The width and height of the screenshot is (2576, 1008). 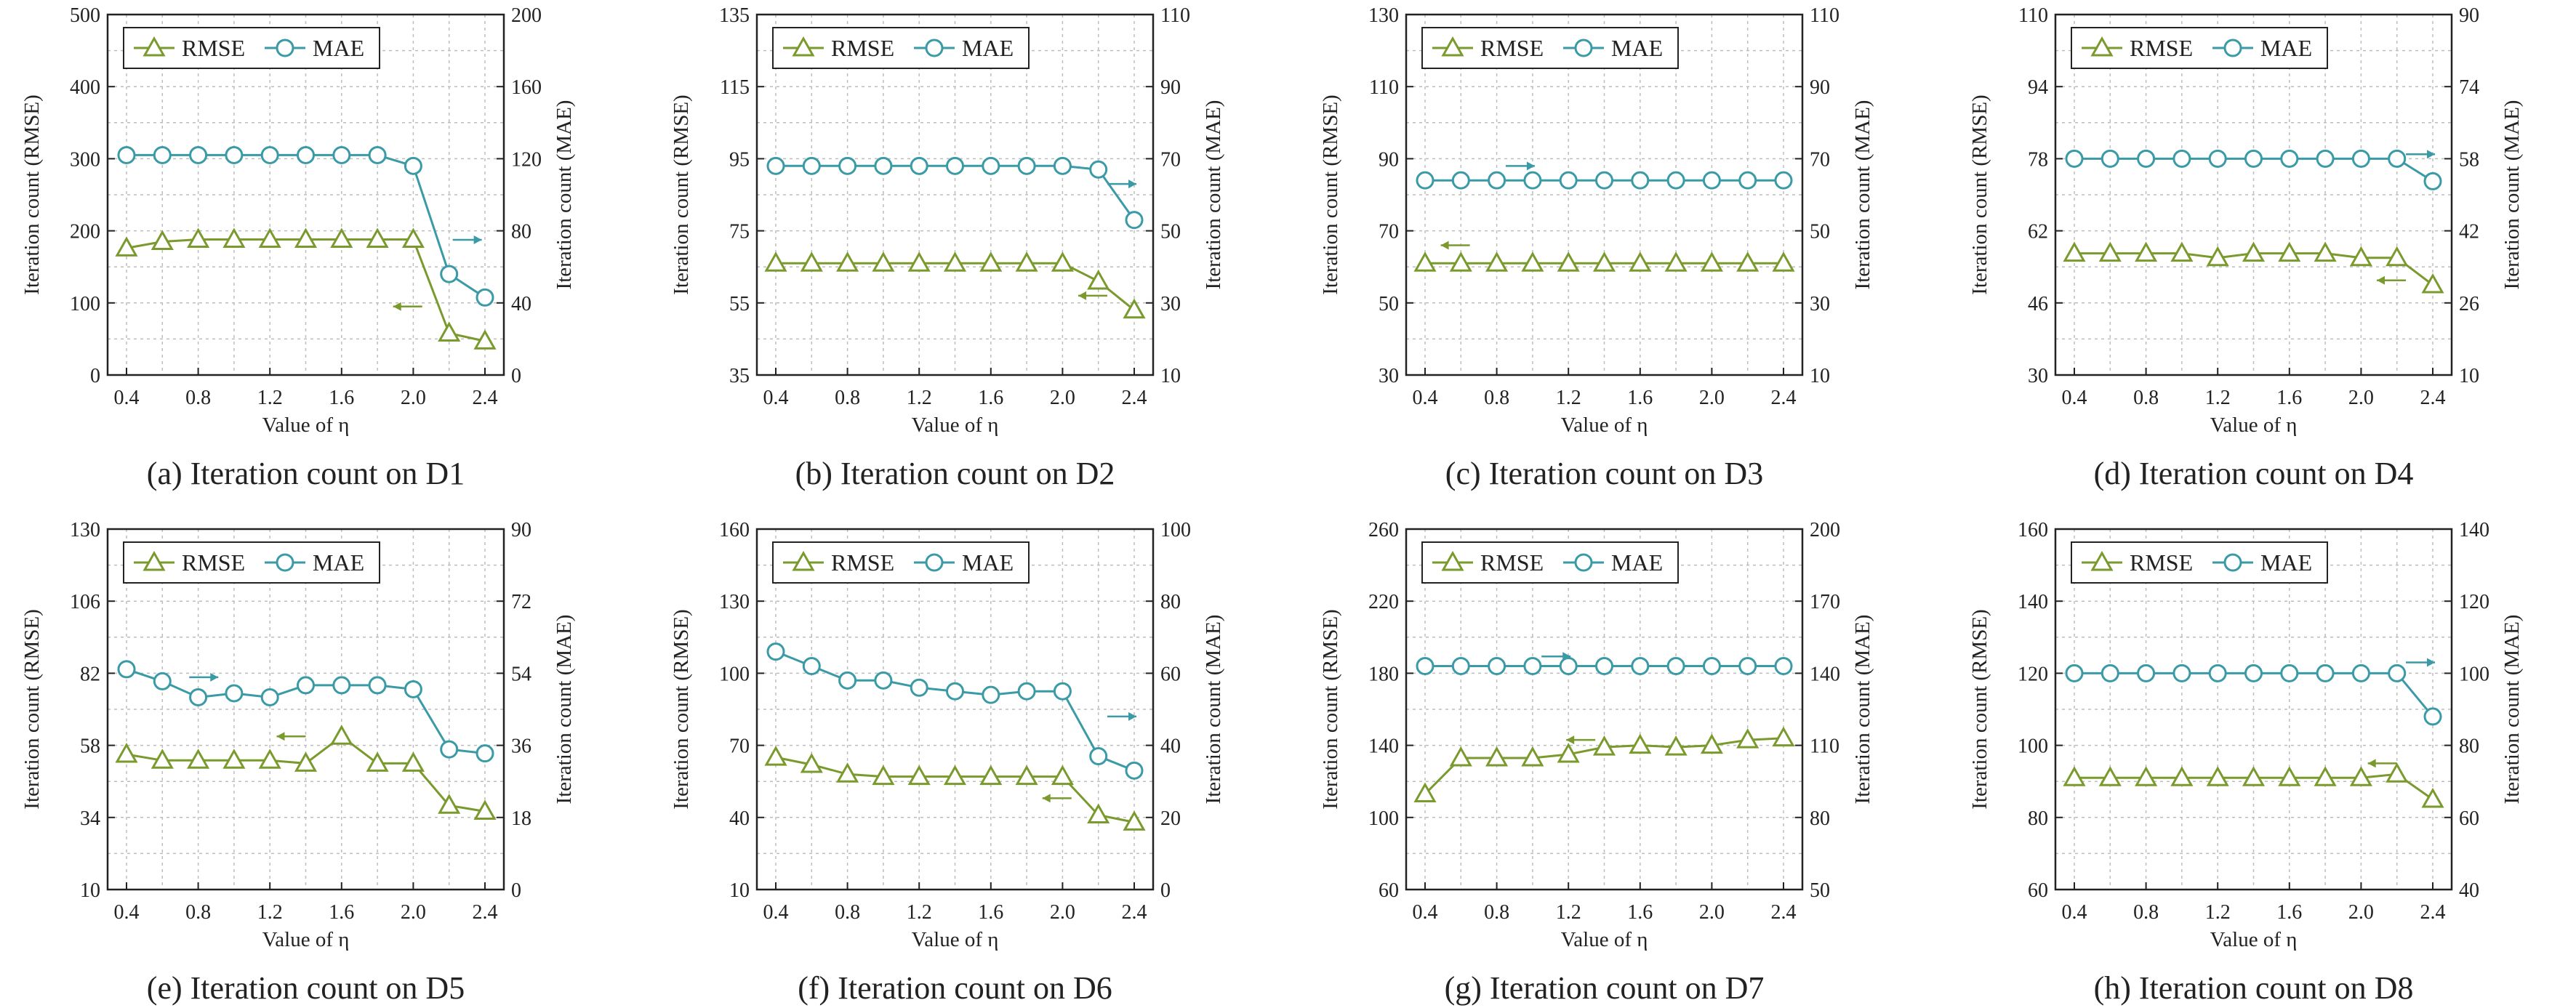 I want to click on legend-marker-mae, so click(x=934, y=562).